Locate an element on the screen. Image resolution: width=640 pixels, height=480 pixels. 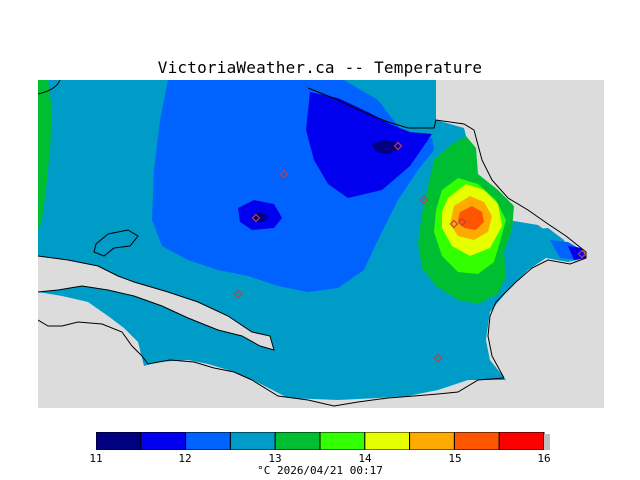
navy-blob-harbour is located at coordinates (386, 147).